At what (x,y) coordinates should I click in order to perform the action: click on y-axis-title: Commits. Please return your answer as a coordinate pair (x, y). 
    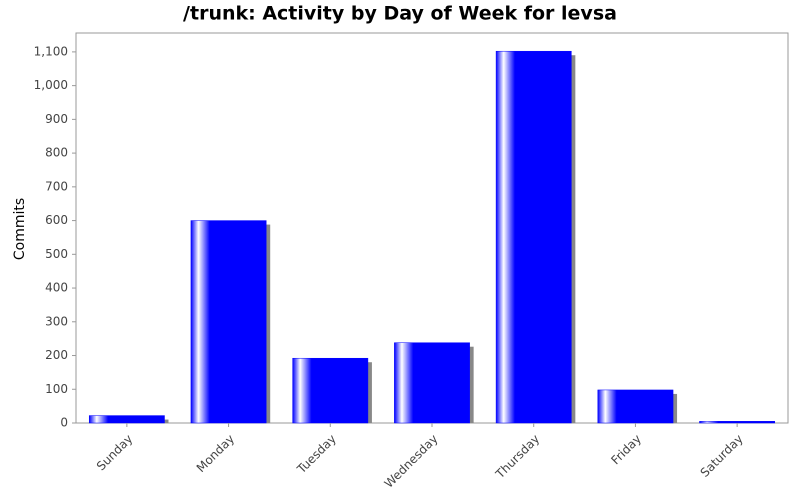
    Looking at the image, I should click on (20, 229).